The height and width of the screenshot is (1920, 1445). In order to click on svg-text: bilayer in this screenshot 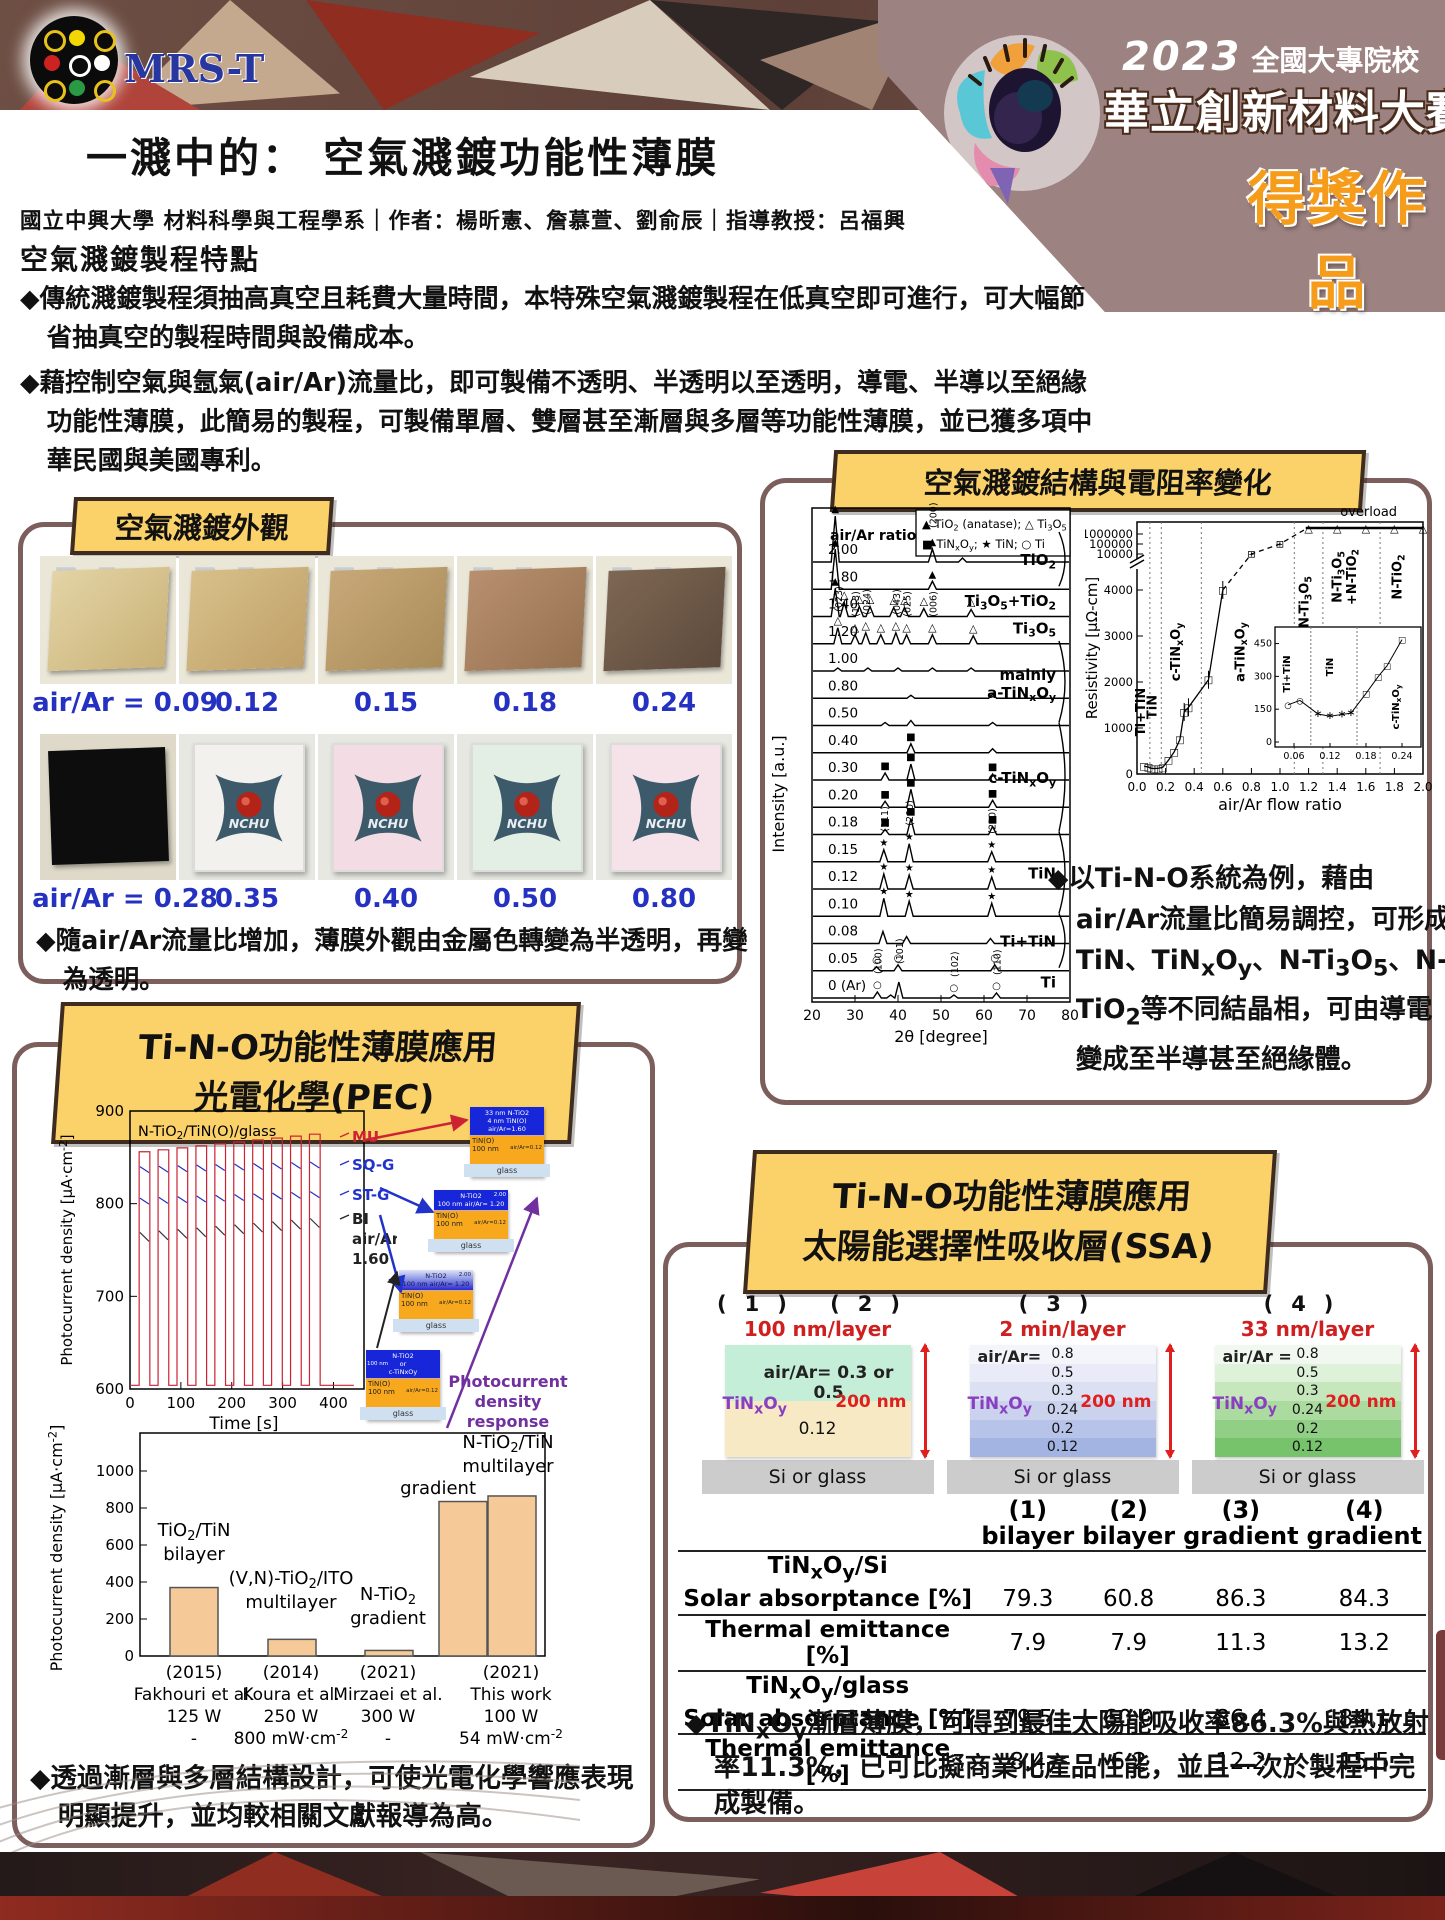, I will do `click(194, 1554)`.